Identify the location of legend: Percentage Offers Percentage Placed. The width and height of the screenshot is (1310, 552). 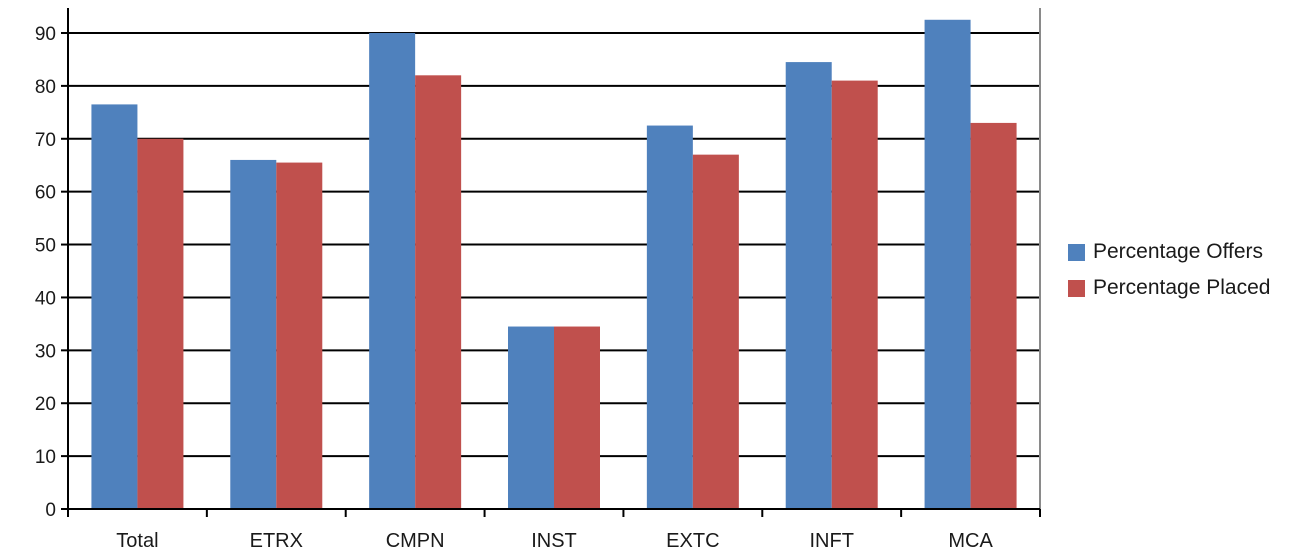
(1187, 270).